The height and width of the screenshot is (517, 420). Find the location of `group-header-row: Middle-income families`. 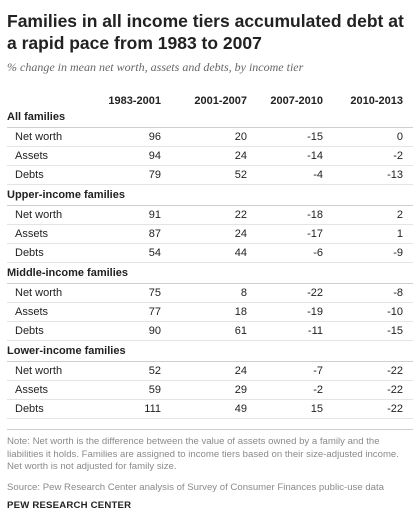

group-header-row: Middle-income families is located at coordinates (210, 273).